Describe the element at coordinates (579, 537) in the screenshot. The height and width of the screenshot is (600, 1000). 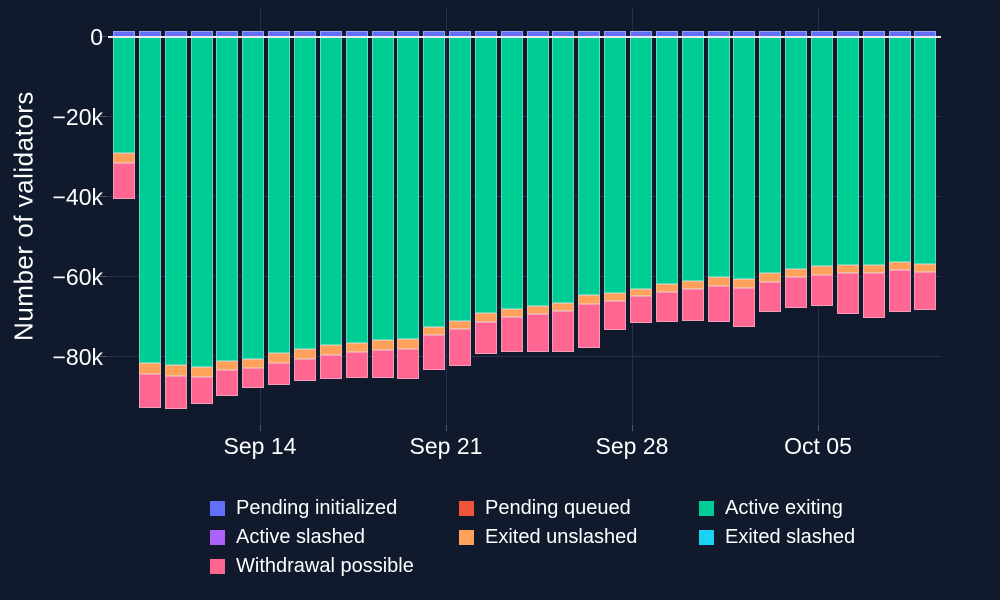
I see `legend-item-exited-unslashed: Exited unslashed` at that location.